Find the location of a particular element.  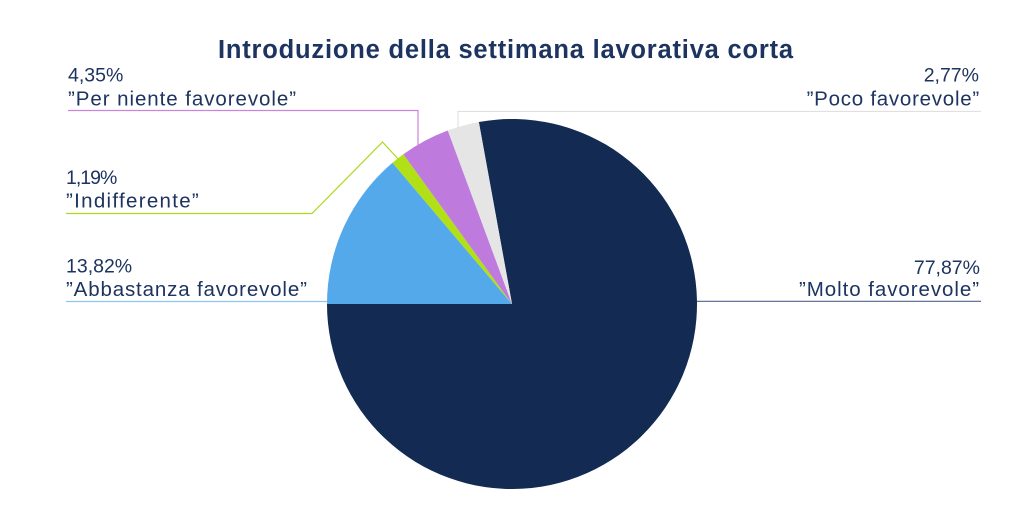

svg-text: 13,82% is located at coordinates (99, 267).